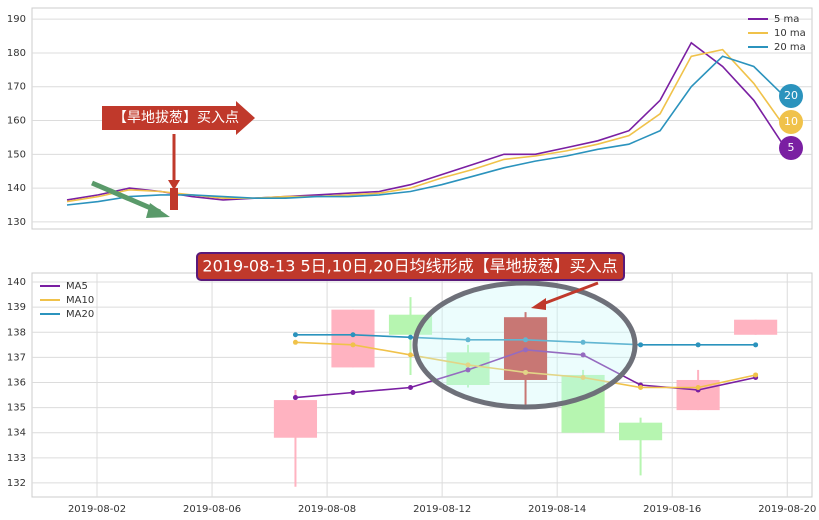  What do you see at coordinates (787, 509) in the screenshot?
I see `x-tick-label: 2019-08-20` at bounding box center [787, 509].